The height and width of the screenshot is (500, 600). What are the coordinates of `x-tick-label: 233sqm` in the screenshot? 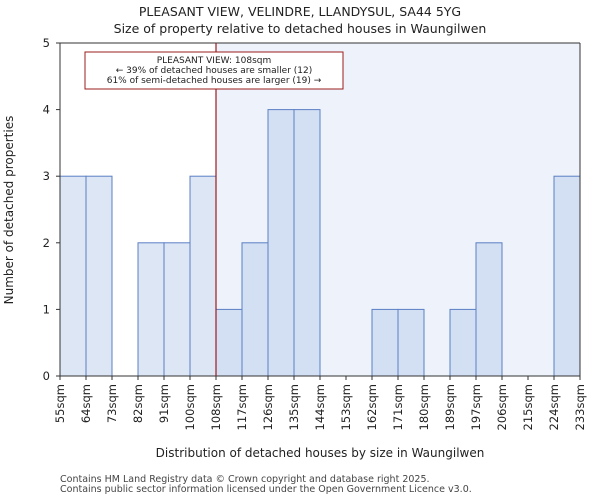 It's located at (580, 407).